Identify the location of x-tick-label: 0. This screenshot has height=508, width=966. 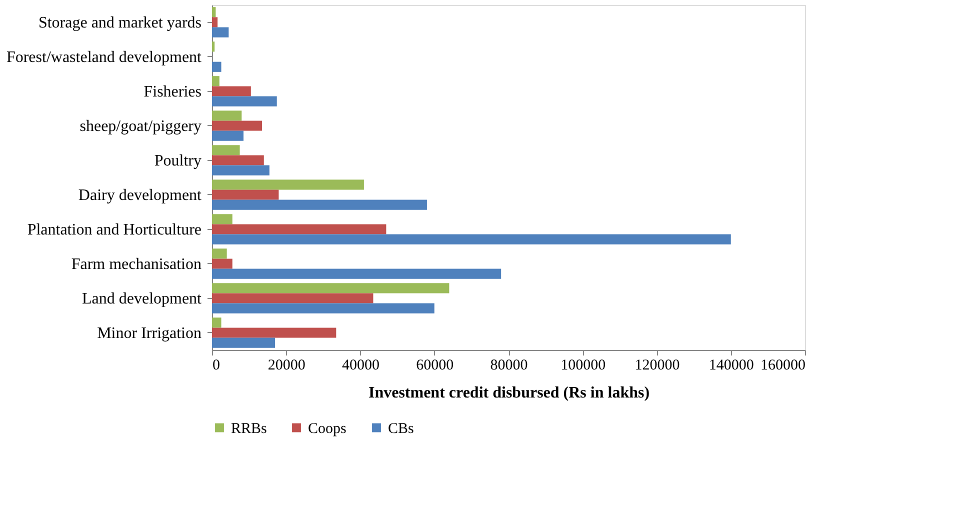
(216, 366).